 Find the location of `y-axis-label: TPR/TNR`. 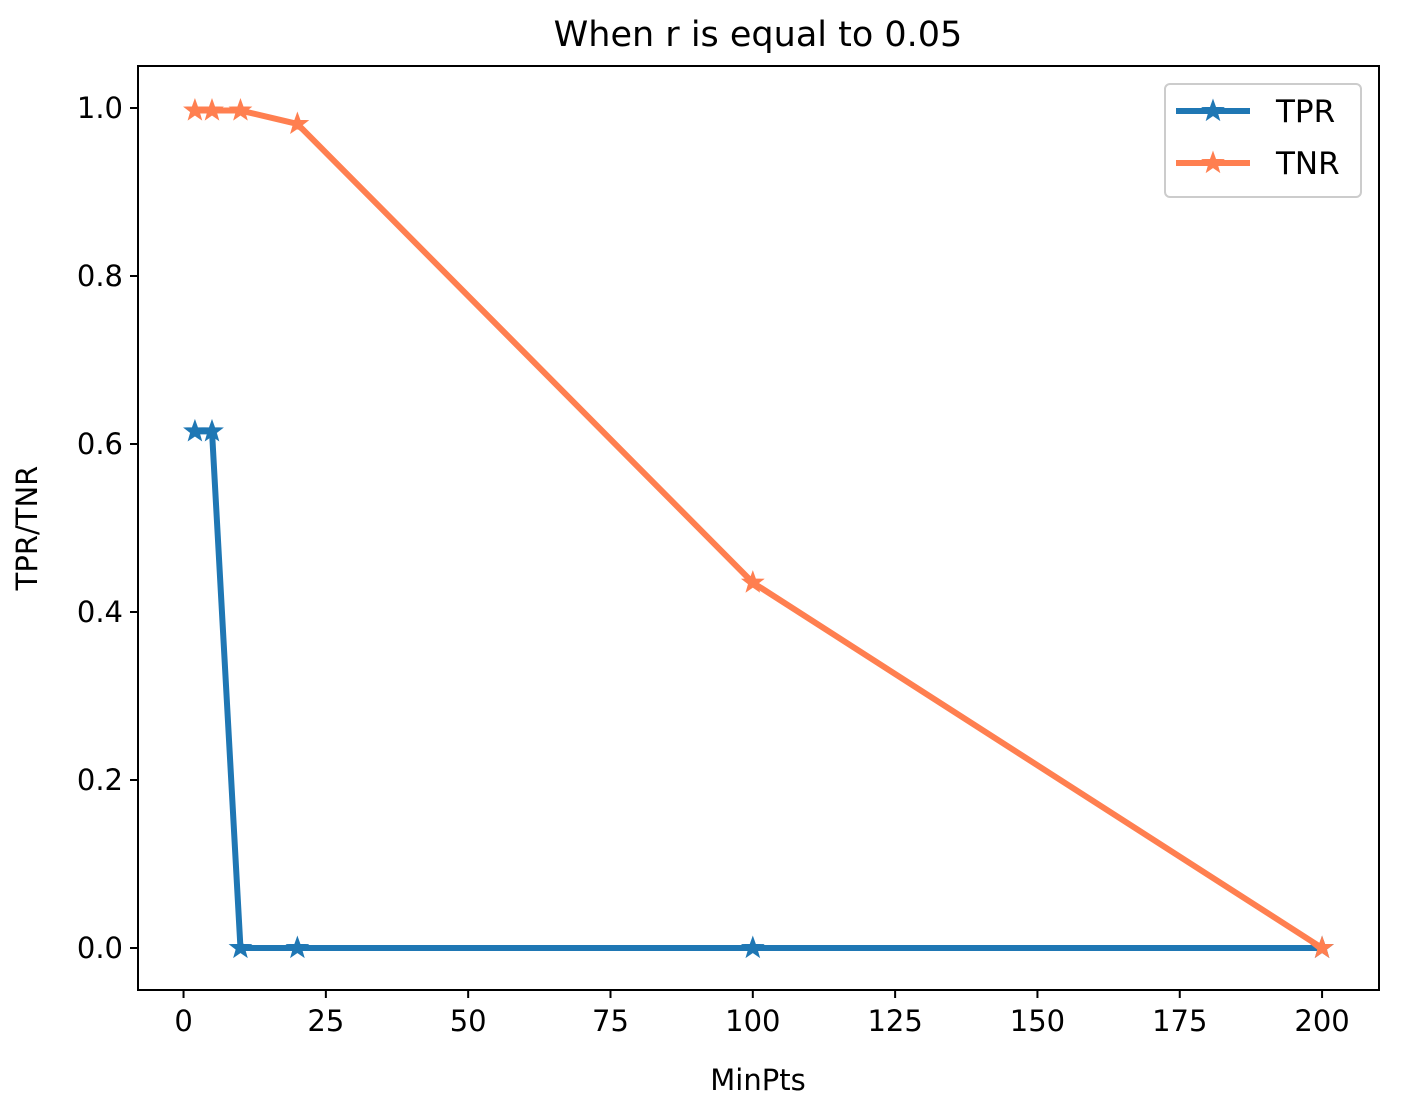

y-axis-label: TPR/TNR is located at coordinates (27, 529).